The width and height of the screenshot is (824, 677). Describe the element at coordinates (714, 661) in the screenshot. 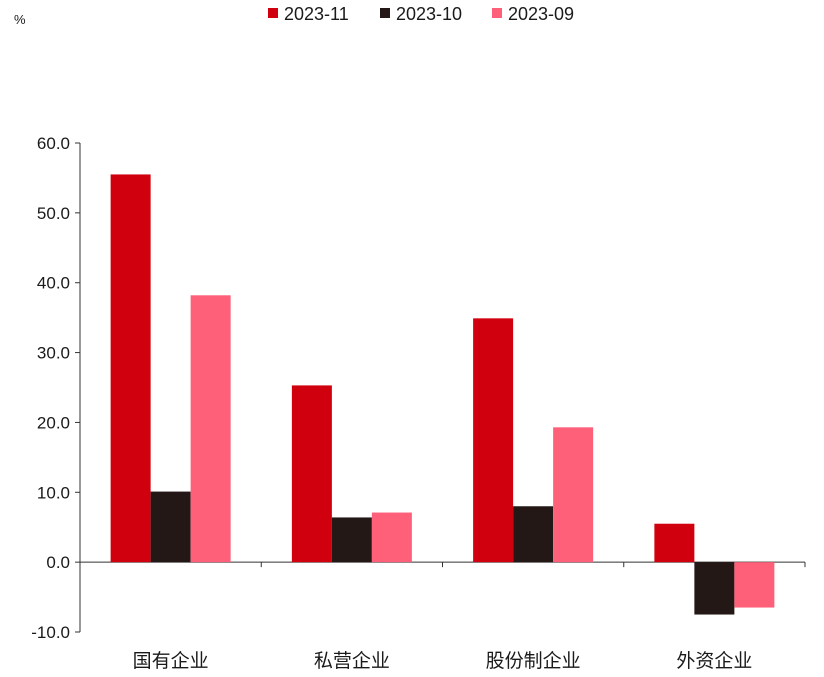

I see `x-category-label: 外资企业` at that location.